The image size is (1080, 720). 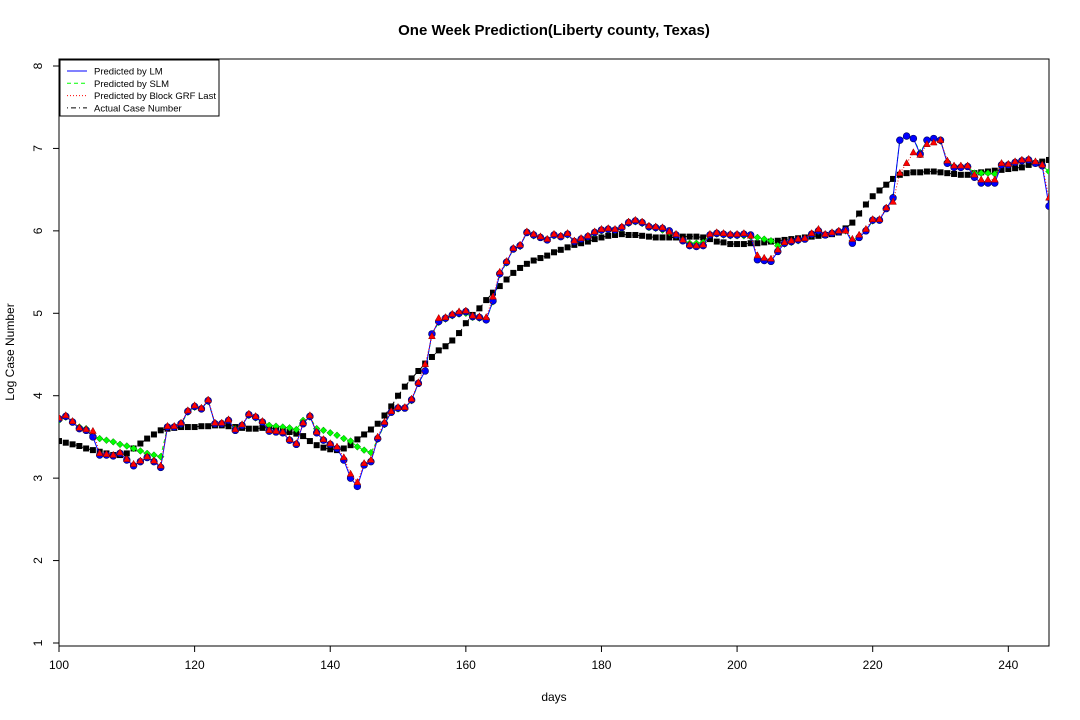 What do you see at coordinates (466, 665) in the screenshot?
I see `x-tick-label: 160` at bounding box center [466, 665].